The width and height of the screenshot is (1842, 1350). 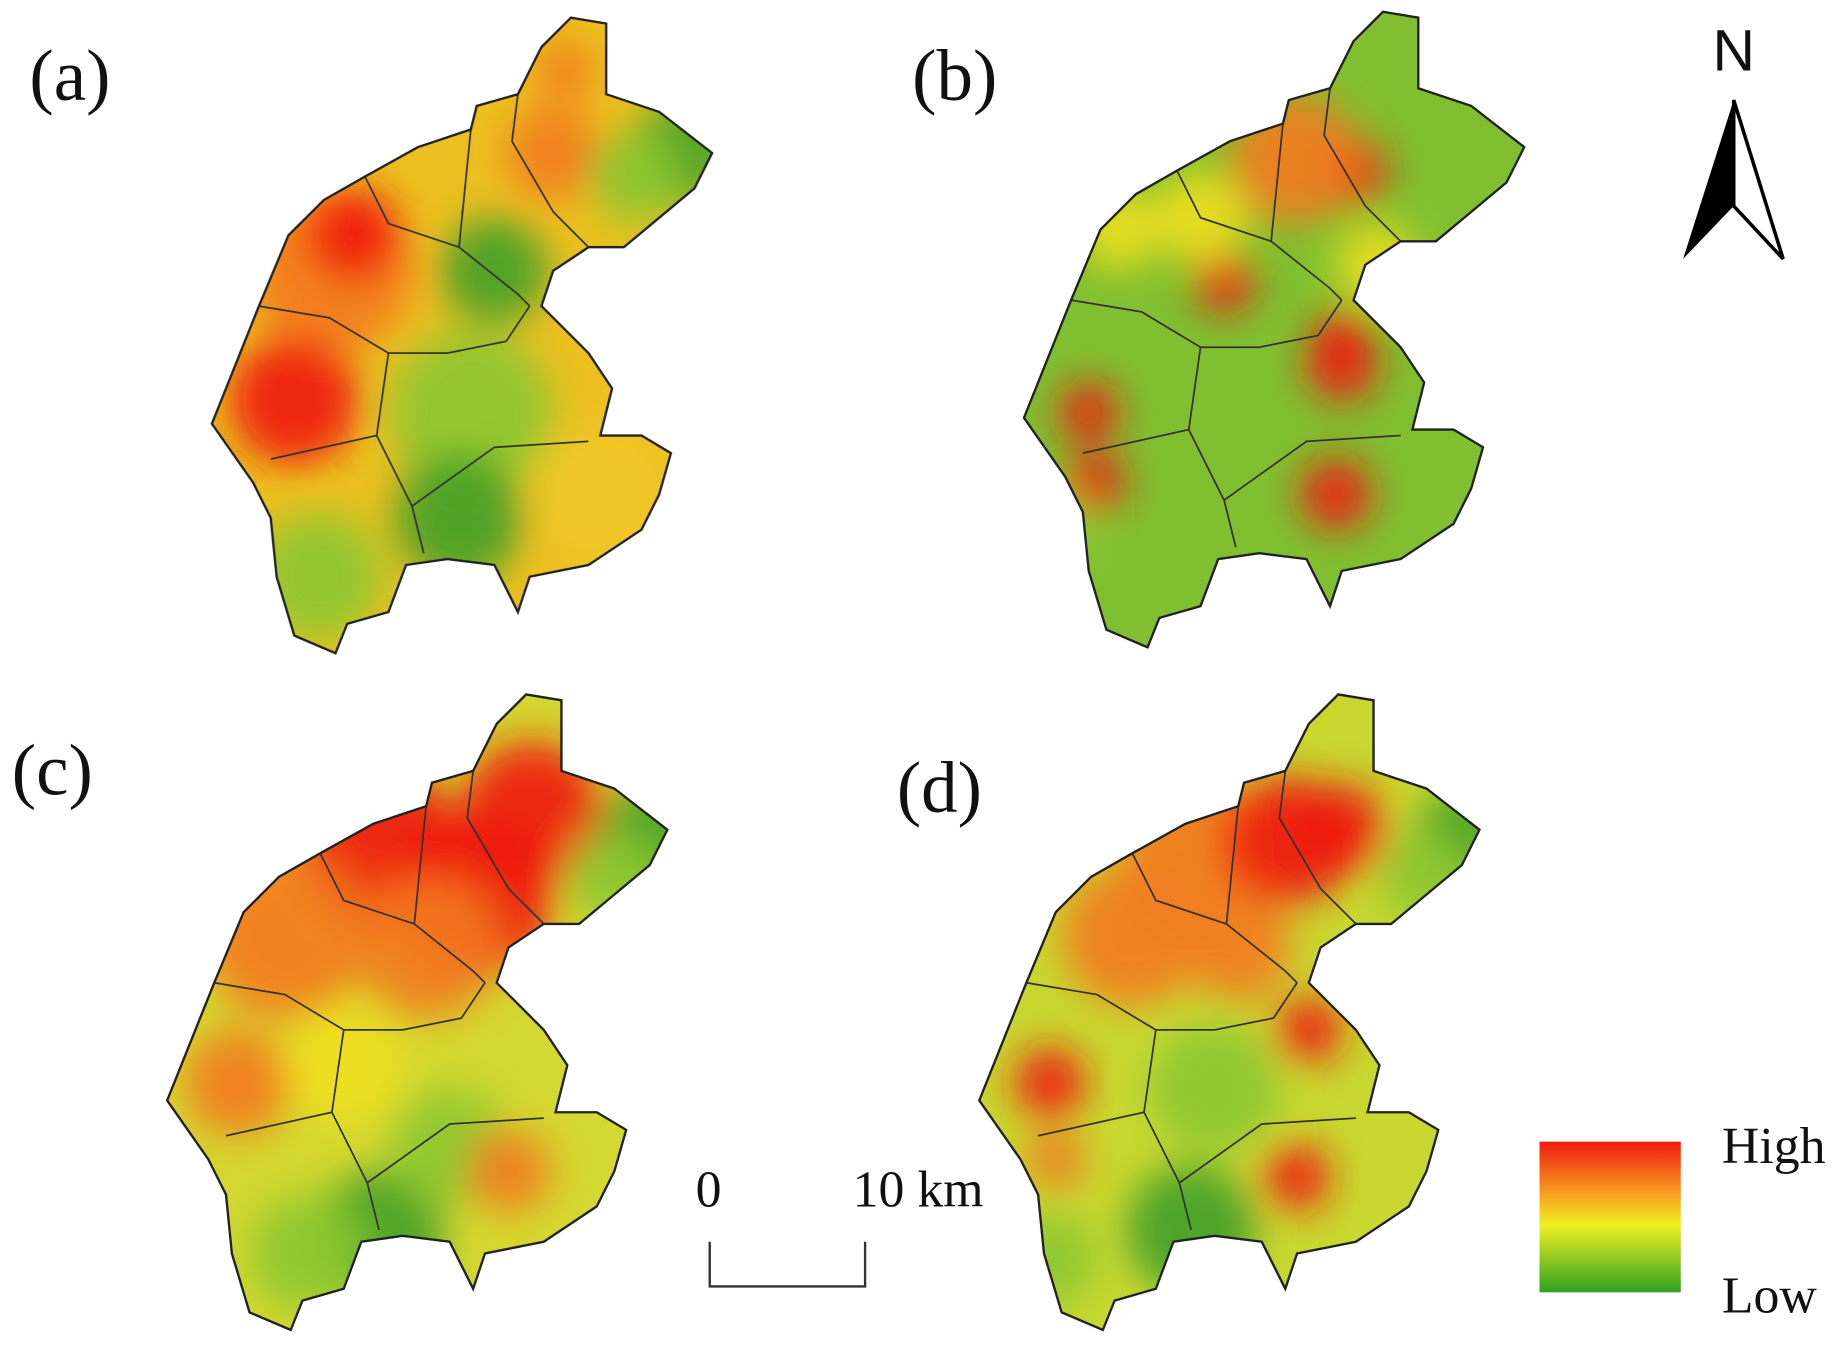 I want to click on panel-c, so click(x=417, y=1012).